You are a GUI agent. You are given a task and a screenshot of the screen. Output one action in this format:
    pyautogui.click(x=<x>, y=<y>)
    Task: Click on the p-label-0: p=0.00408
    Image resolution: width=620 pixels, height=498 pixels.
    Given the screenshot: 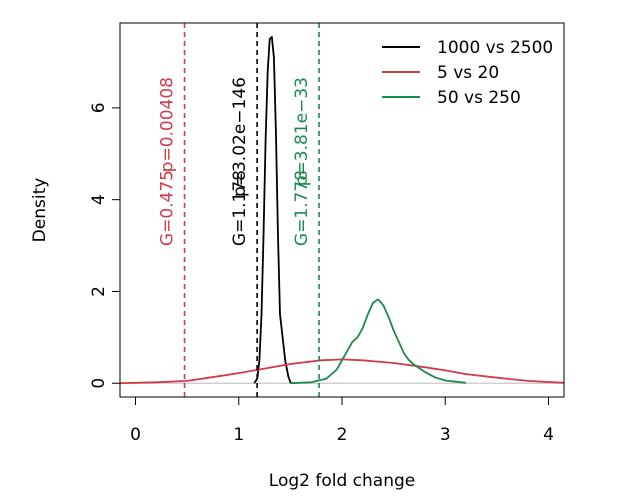 What is the action you would take?
    pyautogui.click(x=168, y=124)
    